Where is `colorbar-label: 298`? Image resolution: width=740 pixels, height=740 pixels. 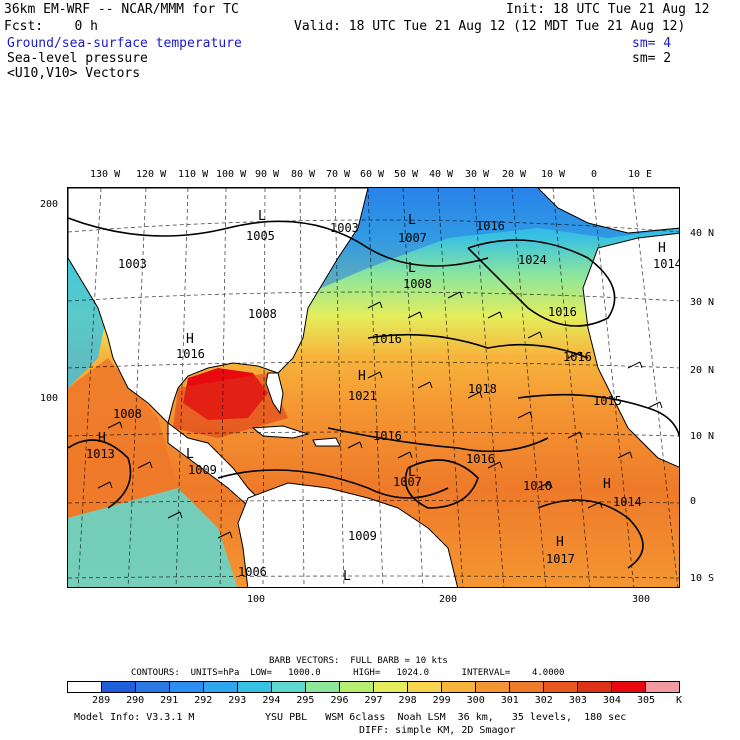 colorbar-label: 298 is located at coordinates (407, 700).